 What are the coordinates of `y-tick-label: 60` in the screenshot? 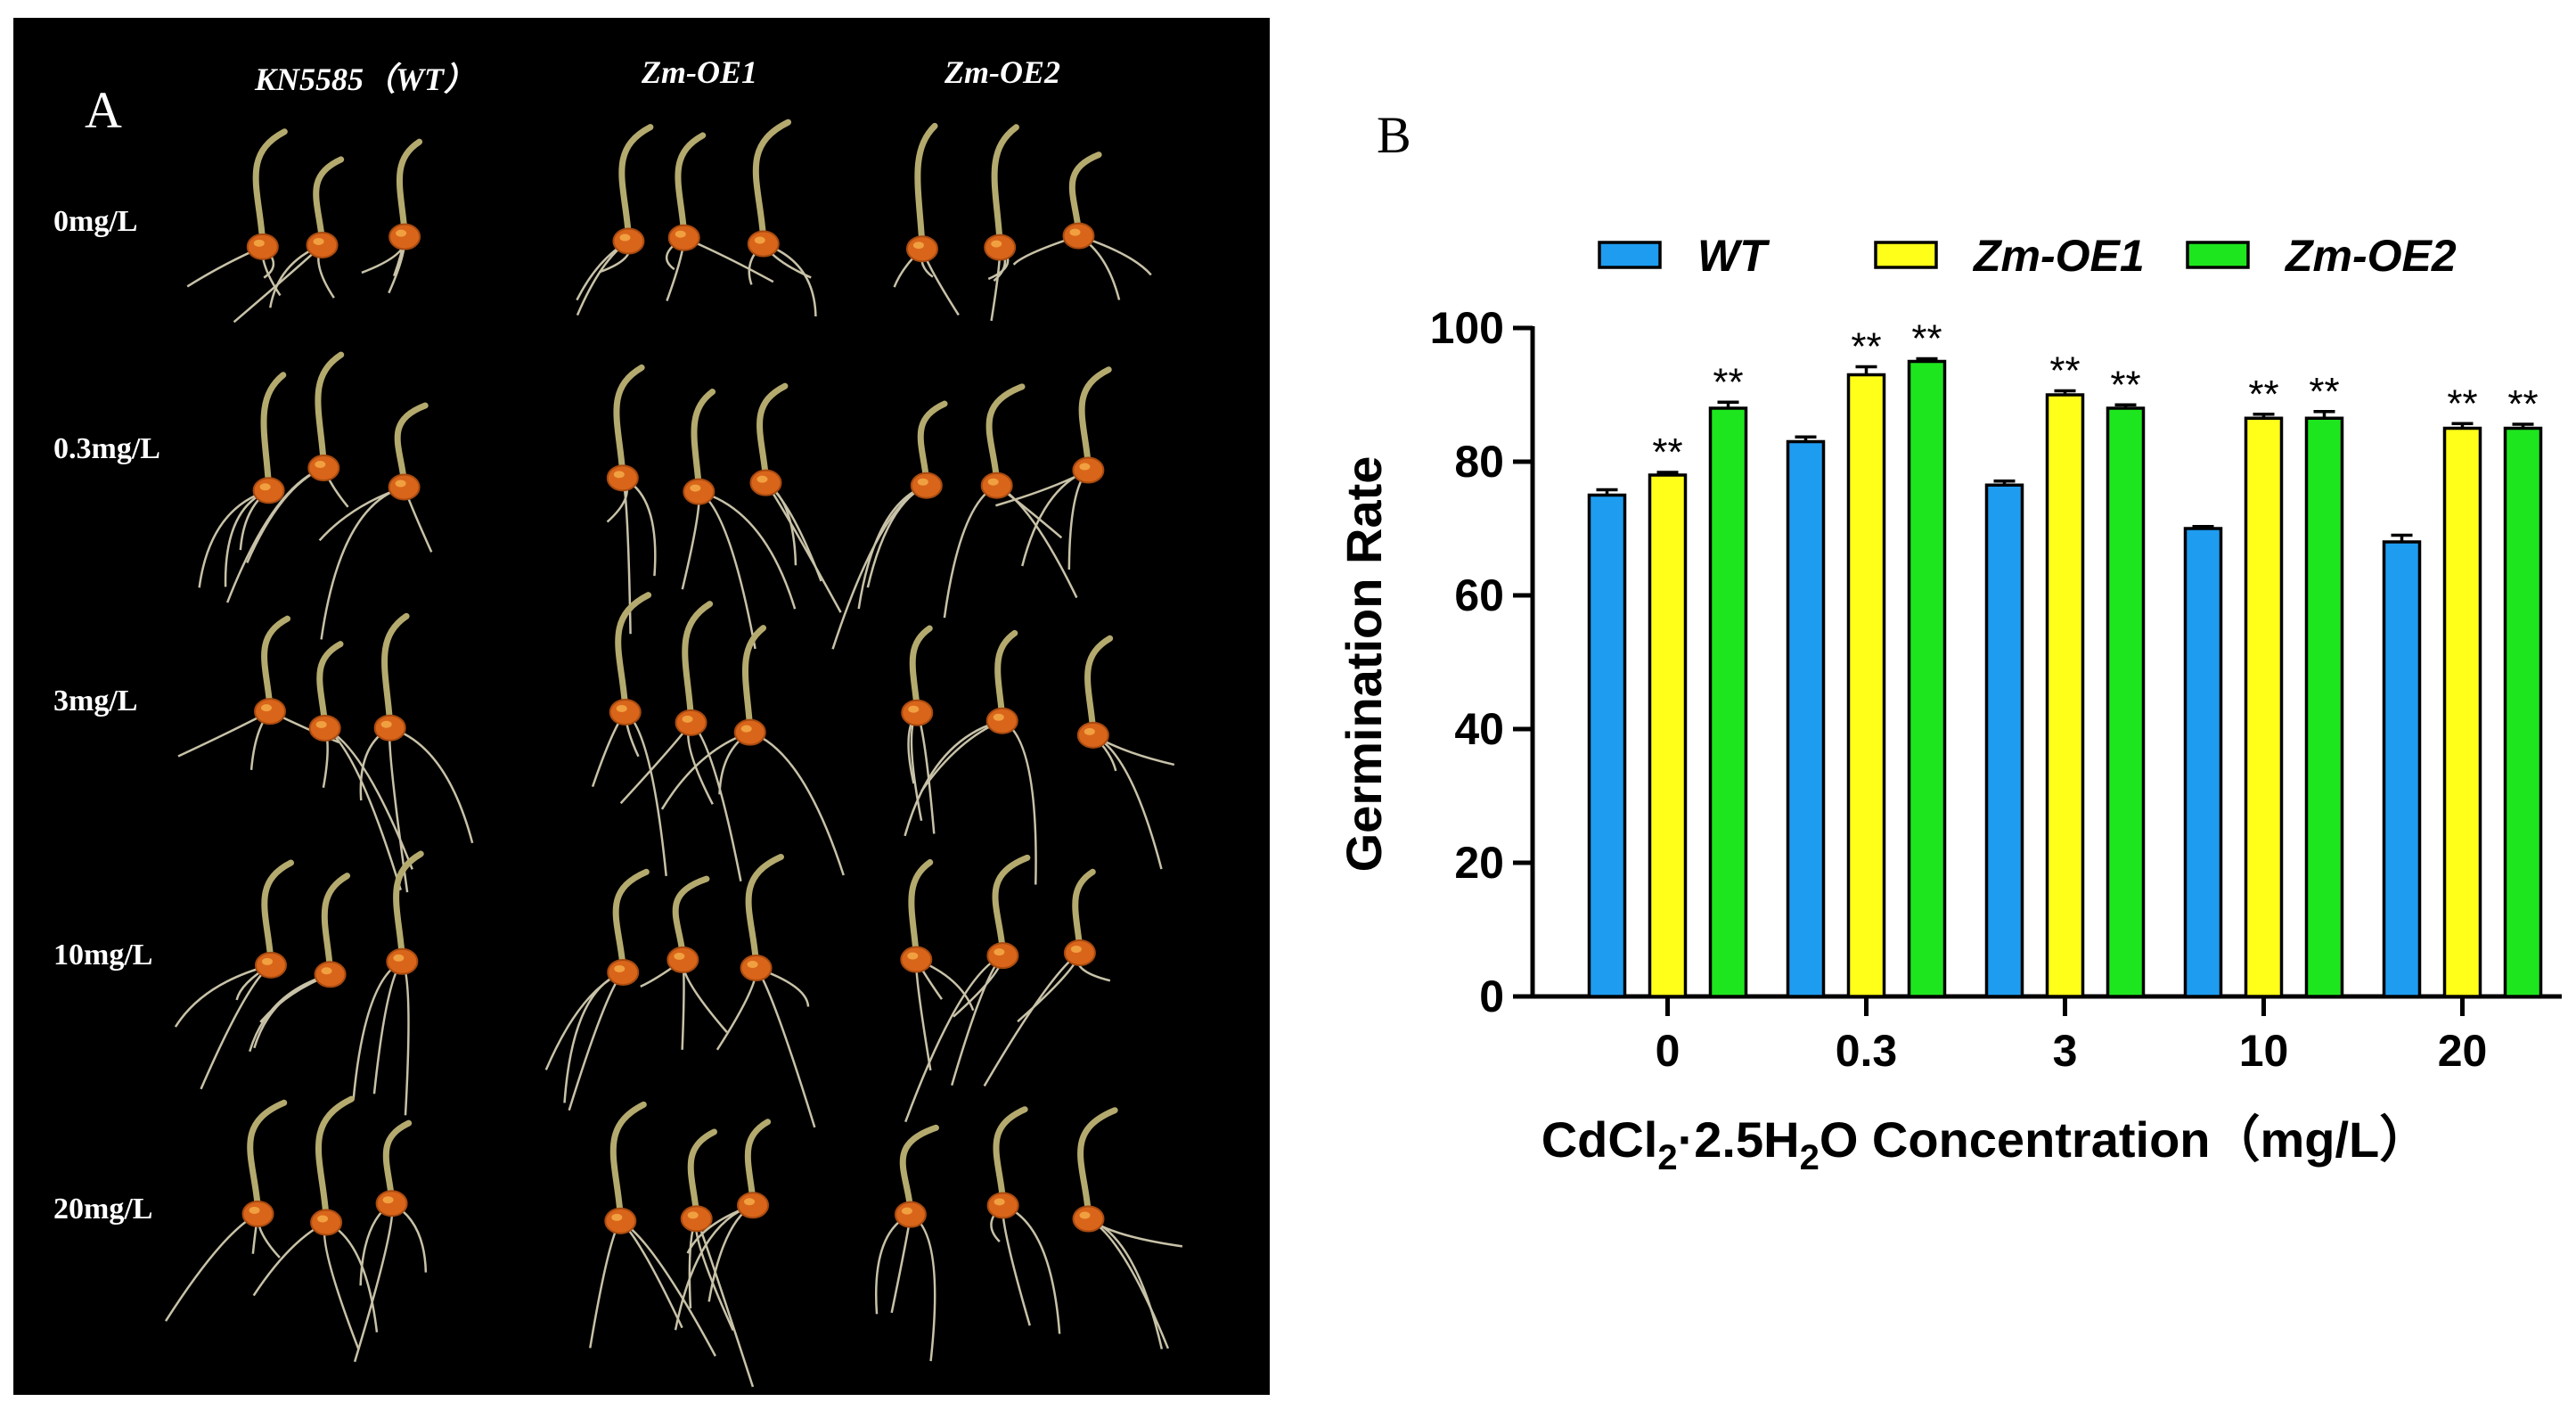 It's located at (1479, 595).